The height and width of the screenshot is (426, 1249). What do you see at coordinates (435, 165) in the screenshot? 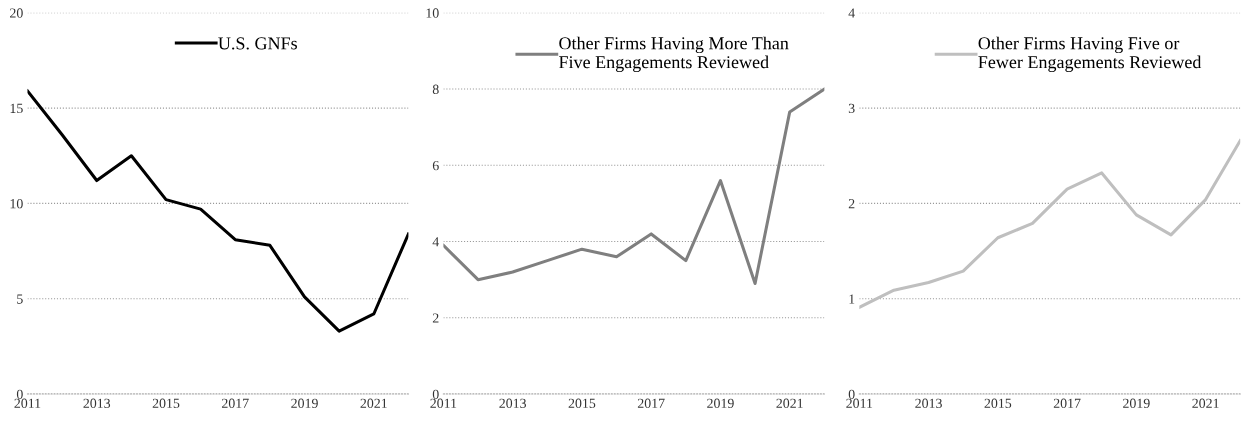
I see `y-tick-label: 6` at bounding box center [435, 165].